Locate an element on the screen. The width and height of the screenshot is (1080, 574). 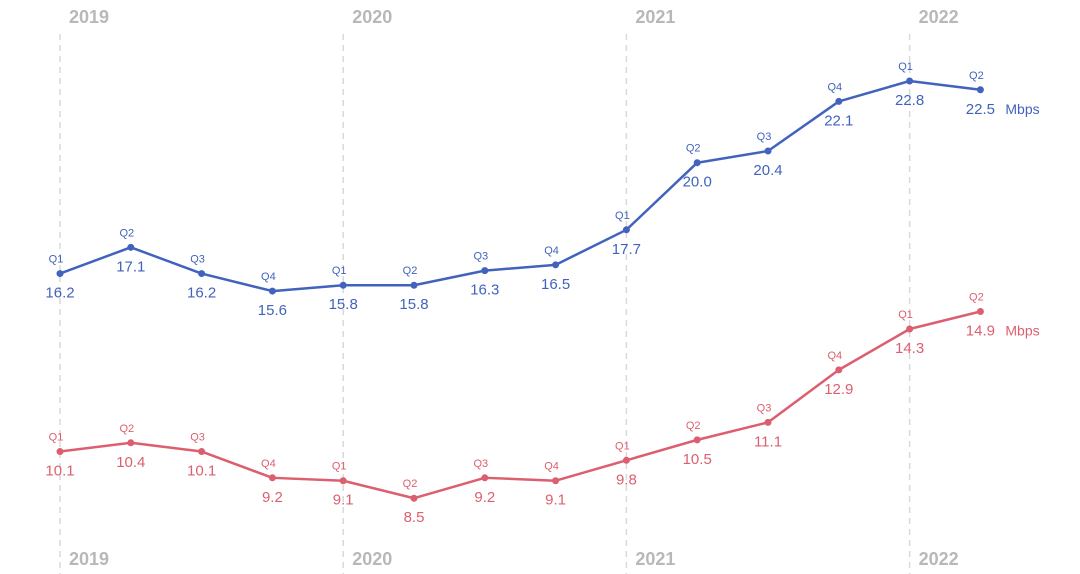
value-label: 8.5 is located at coordinates (414, 517).